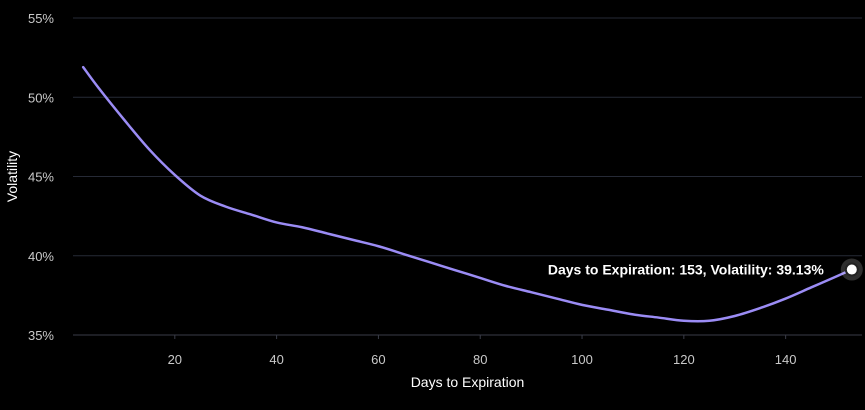 This screenshot has height=410, width=865. What do you see at coordinates (41, 256) in the screenshot?
I see `y-tick-label: 40%` at bounding box center [41, 256].